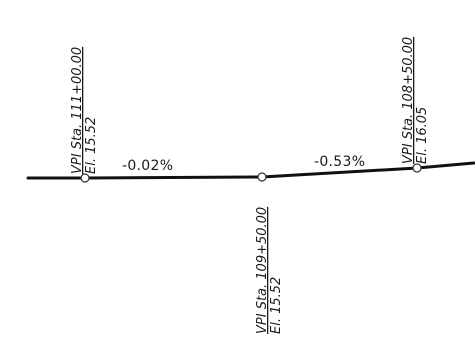 The height and width of the screenshot is (349, 475). What do you see at coordinates (77, 110) in the screenshot?
I see `vpi-station-label-111-00: VPI Sta. 111+00.00` at bounding box center [77, 110].